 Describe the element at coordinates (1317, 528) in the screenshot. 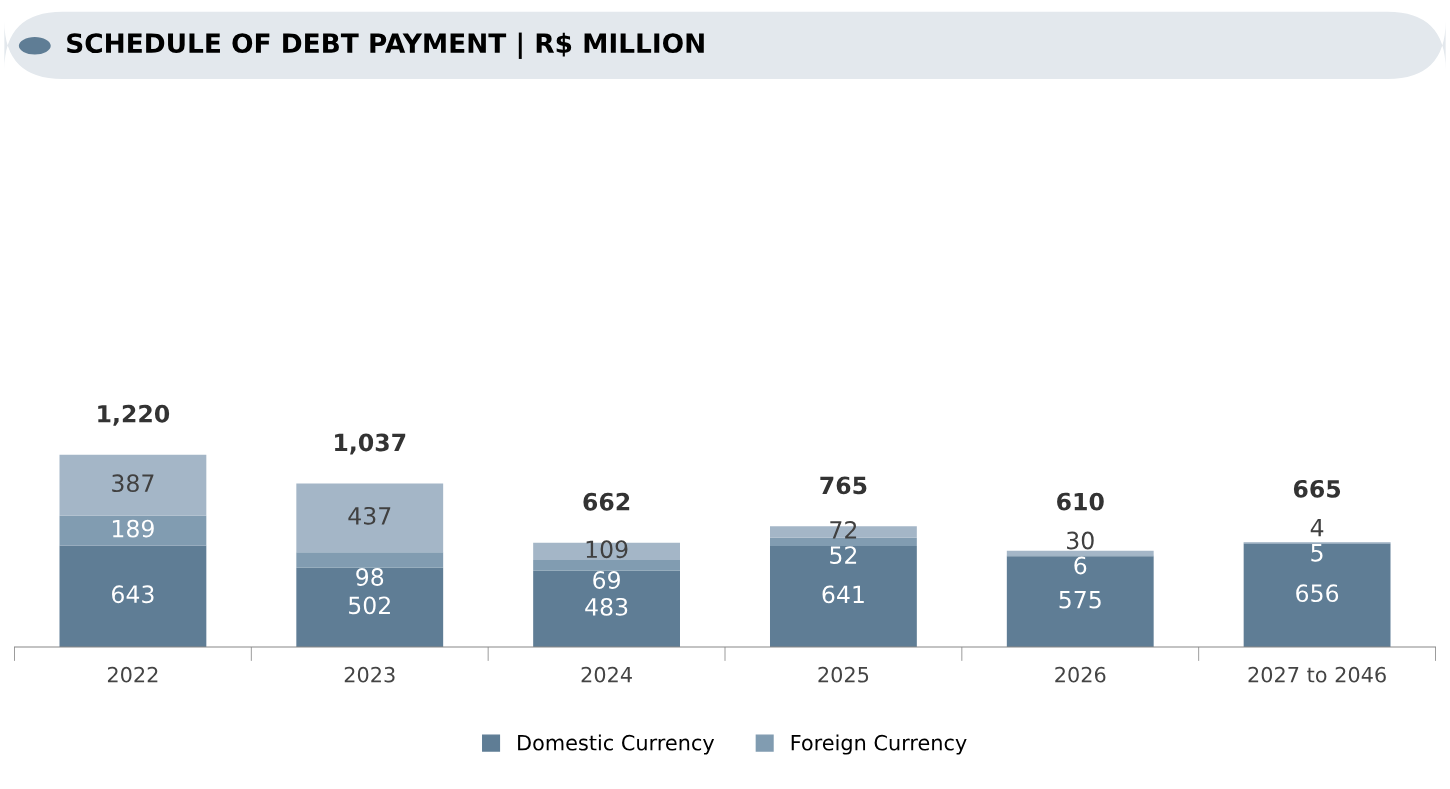

I see `data-label: 4` at that location.